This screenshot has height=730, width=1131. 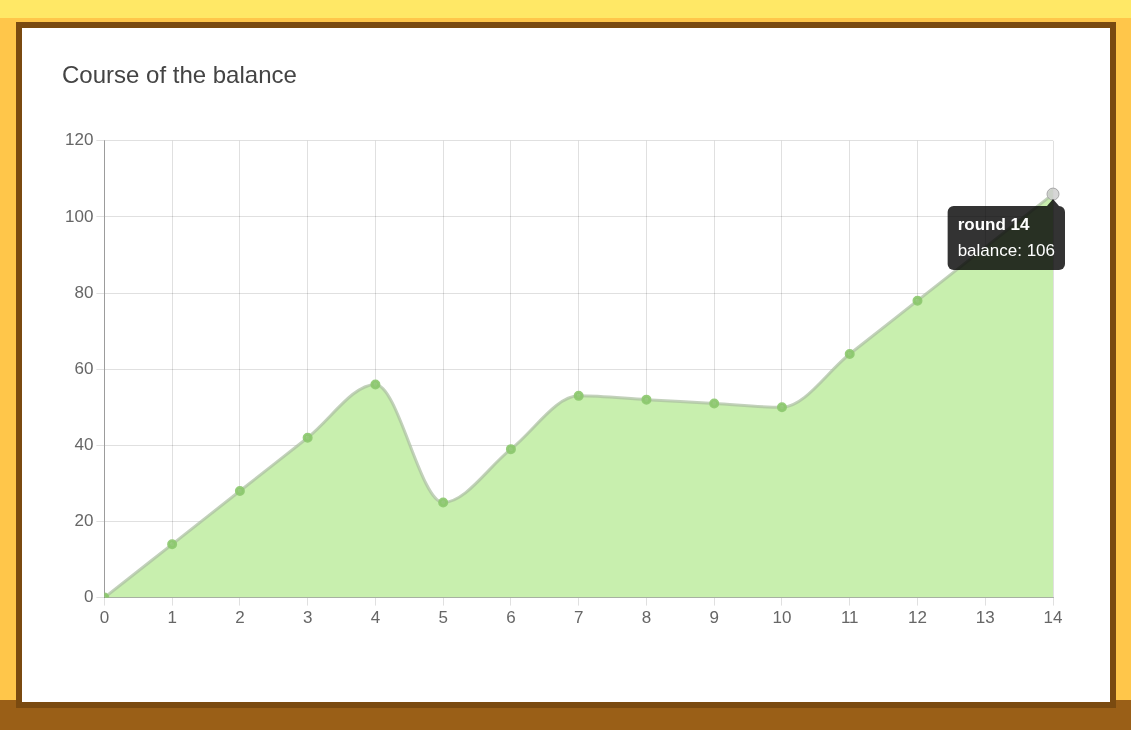 What do you see at coordinates (782, 618) in the screenshot?
I see `x-tick-label: 10` at bounding box center [782, 618].